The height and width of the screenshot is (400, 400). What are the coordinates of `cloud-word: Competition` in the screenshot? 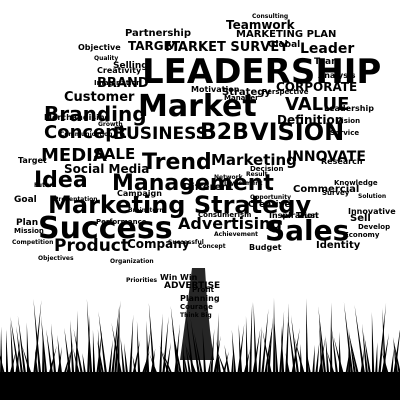 It's located at (33, 242).